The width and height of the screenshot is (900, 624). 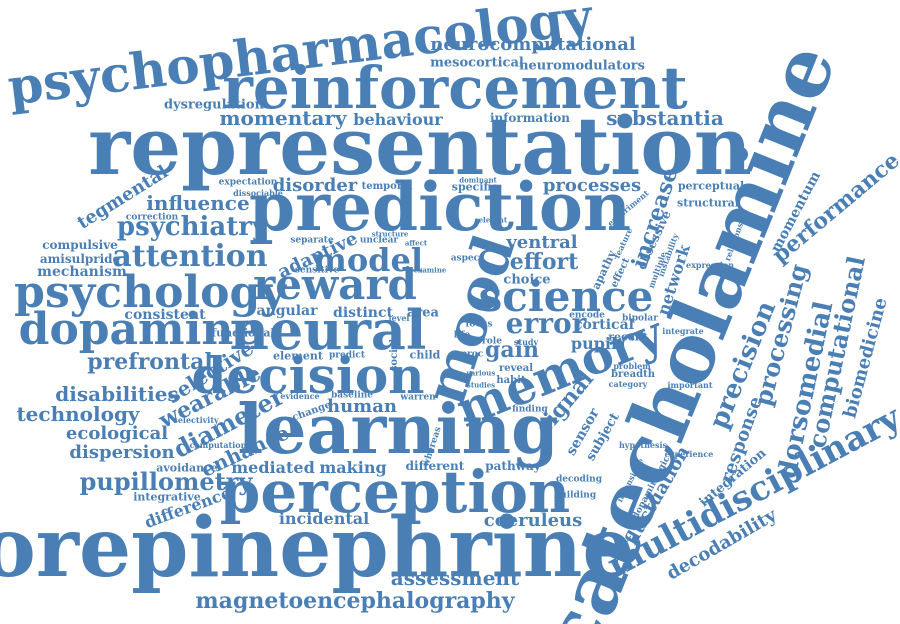 I want to click on word-mechanism: mechanism, so click(x=82, y=272).